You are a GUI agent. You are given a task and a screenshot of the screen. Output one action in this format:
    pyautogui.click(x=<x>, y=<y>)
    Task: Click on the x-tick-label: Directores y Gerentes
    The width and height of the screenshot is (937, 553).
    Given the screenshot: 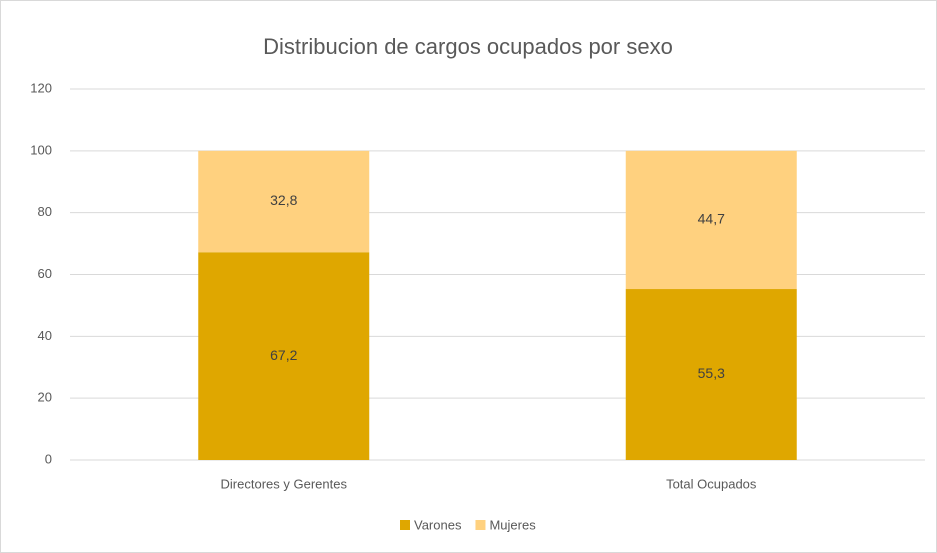 What is the action you would take?
    pyautogui.click(x=284, y=483)
    